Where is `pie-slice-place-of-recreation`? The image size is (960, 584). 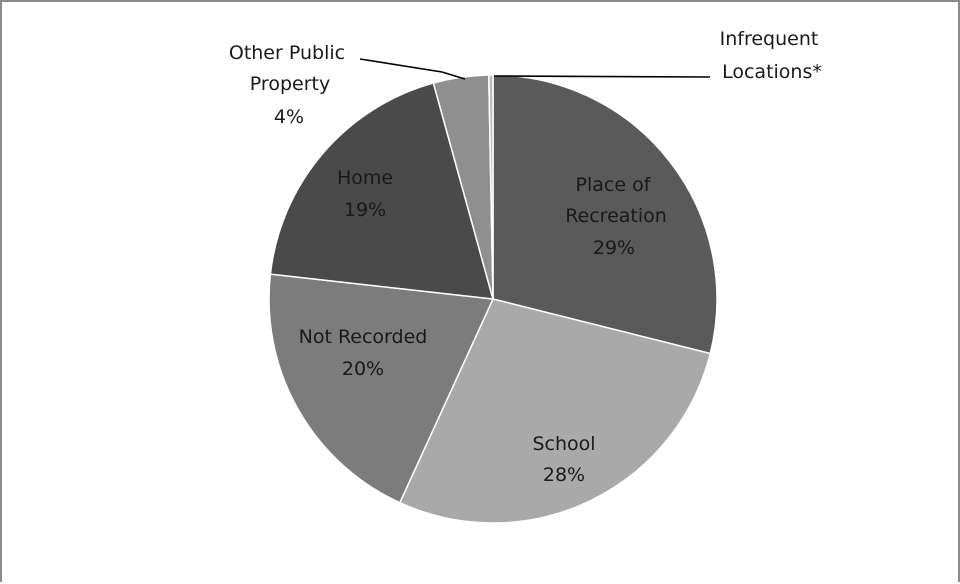
pie-slice-place-of-recreation is located at coordinates (605, 214).